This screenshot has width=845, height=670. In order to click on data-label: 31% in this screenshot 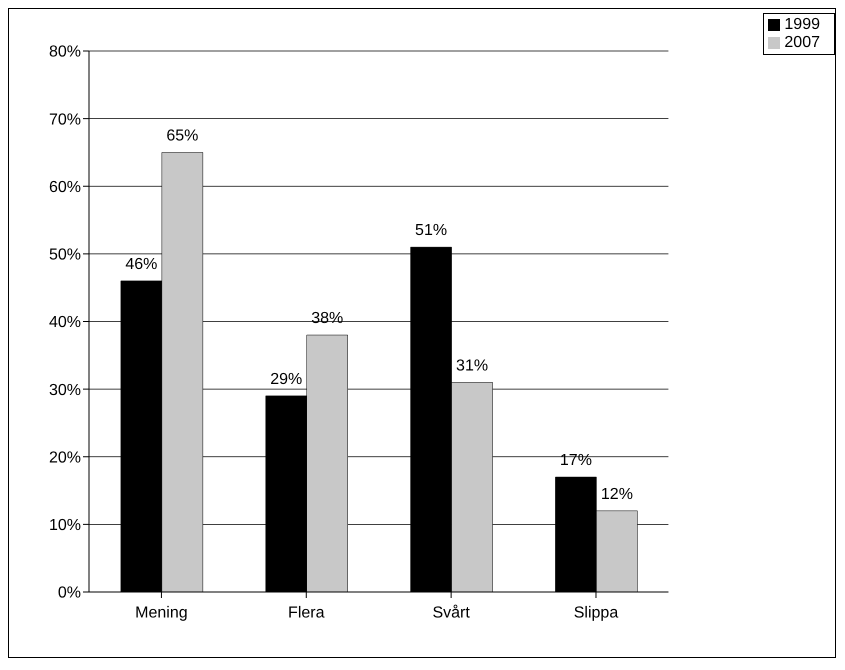, I will do `click(472, 365)`.